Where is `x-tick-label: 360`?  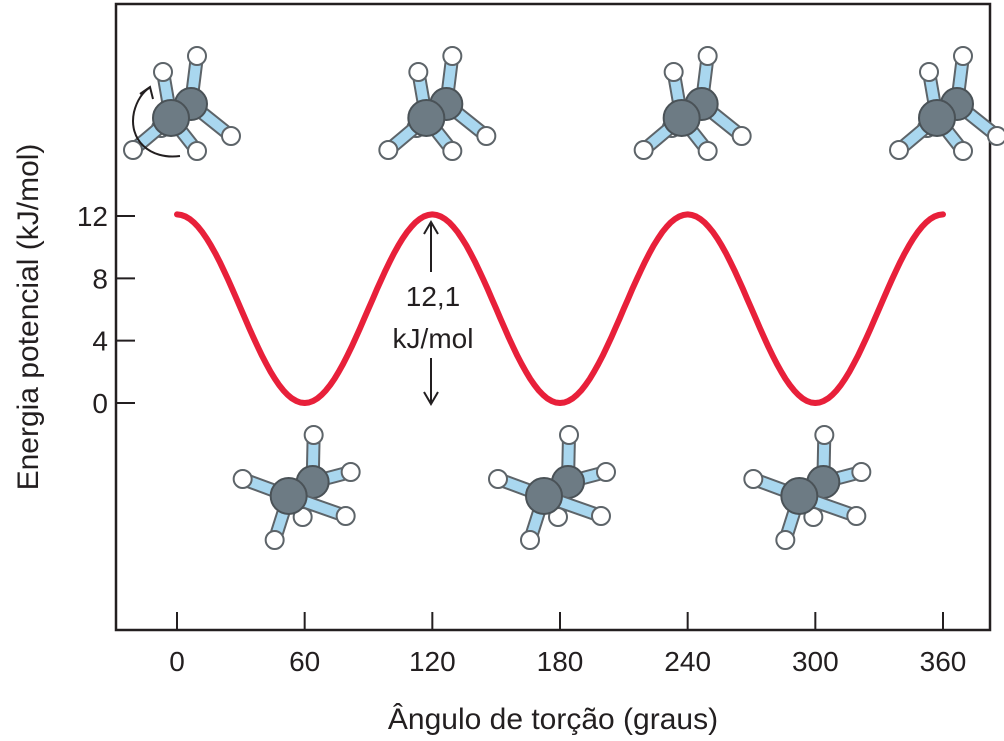 x-tick-label: 360 is located at coordinates (943, 661).